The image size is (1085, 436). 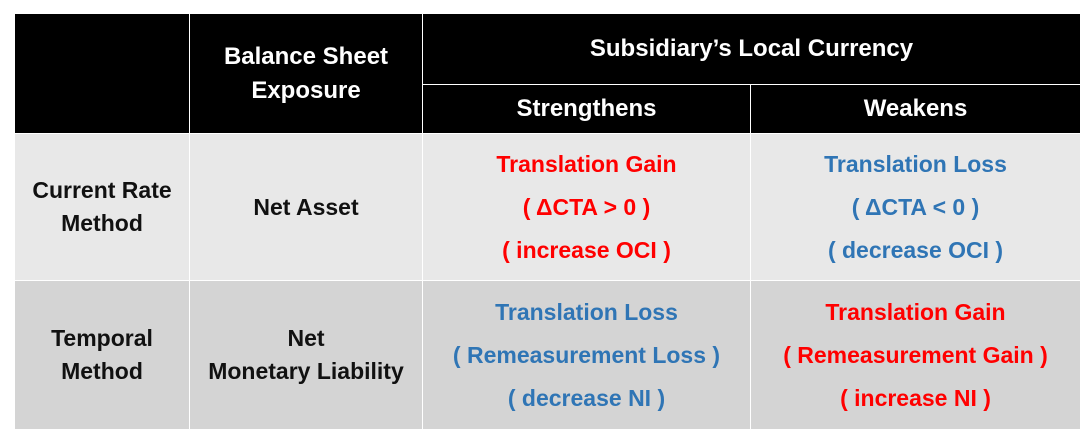 I want to click on effect-line3: ( decrease OCI ), so click(x=915, y=249).